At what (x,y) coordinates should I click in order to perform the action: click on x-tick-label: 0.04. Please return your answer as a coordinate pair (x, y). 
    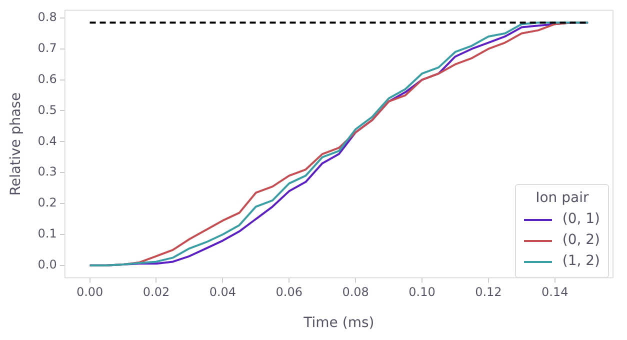
    Looking at the image, I should click on (222, 292).